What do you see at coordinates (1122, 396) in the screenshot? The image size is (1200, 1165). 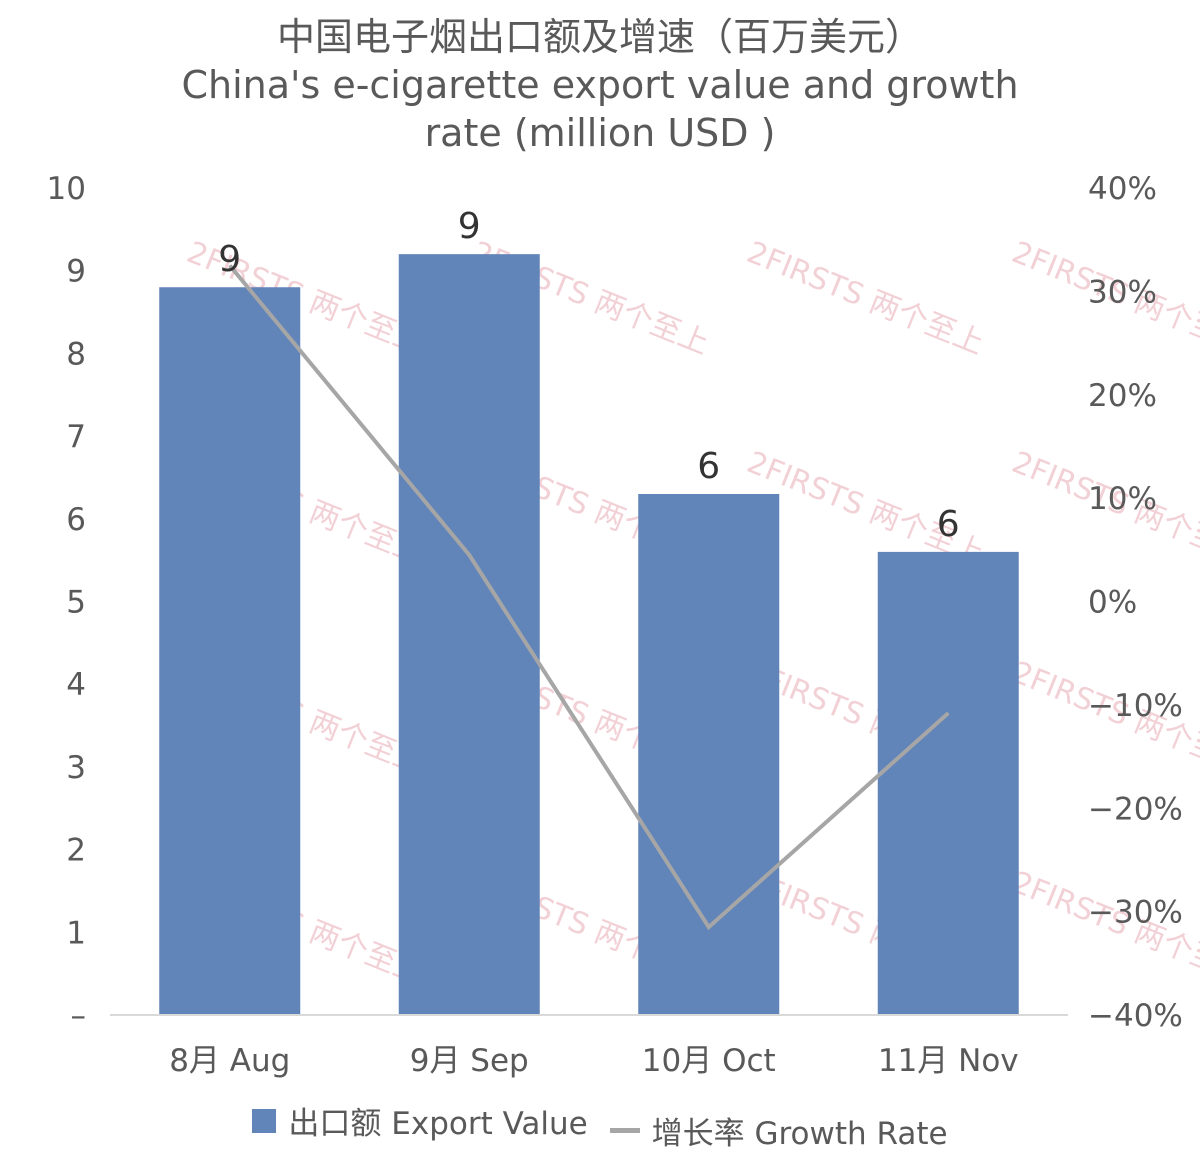 I see `right-tick-label-6: 20%` at bounding box center [1122, 396].